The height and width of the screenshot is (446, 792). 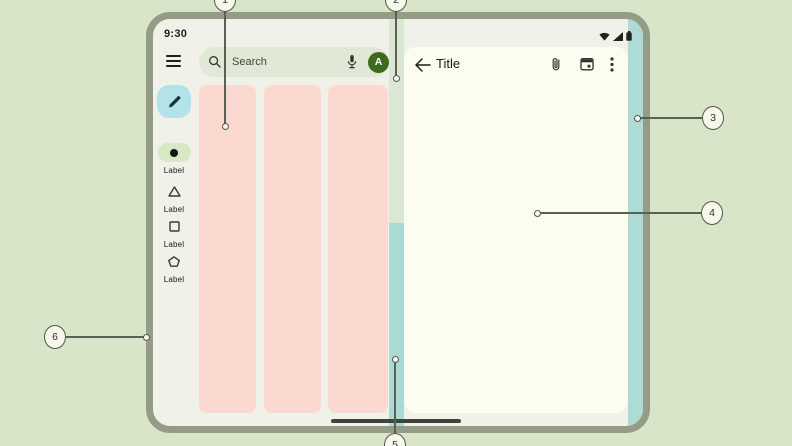 I want to click on cellular-signal-icon, so click(x=618, y=36).